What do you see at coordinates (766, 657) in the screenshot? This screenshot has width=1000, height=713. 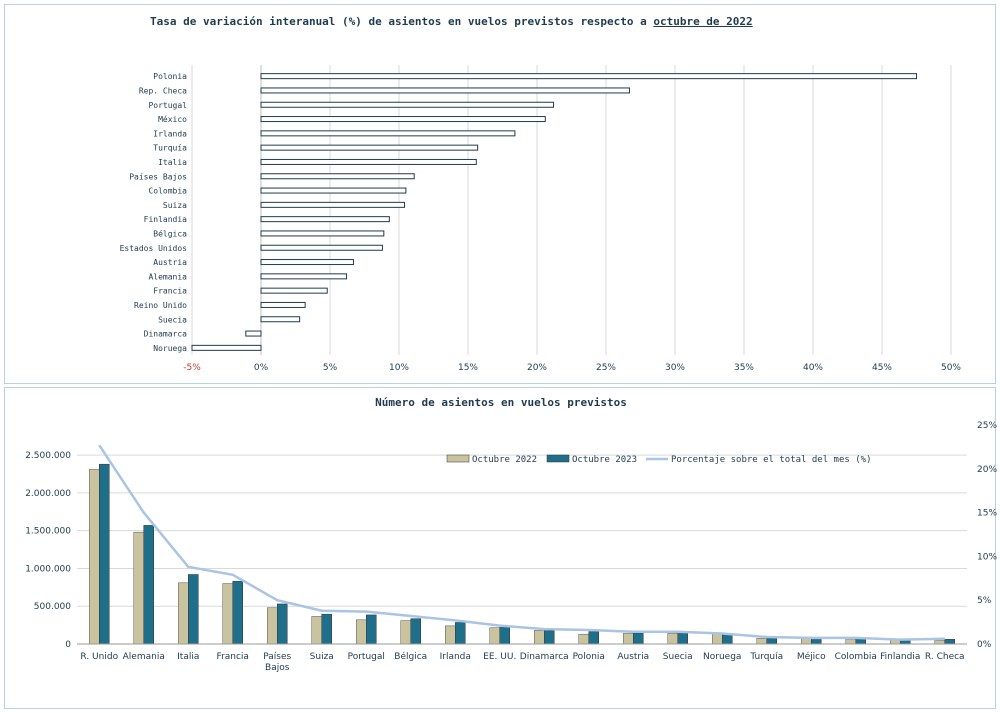 I see `x-category-label: Turquía` at bounding box center [766, 657].